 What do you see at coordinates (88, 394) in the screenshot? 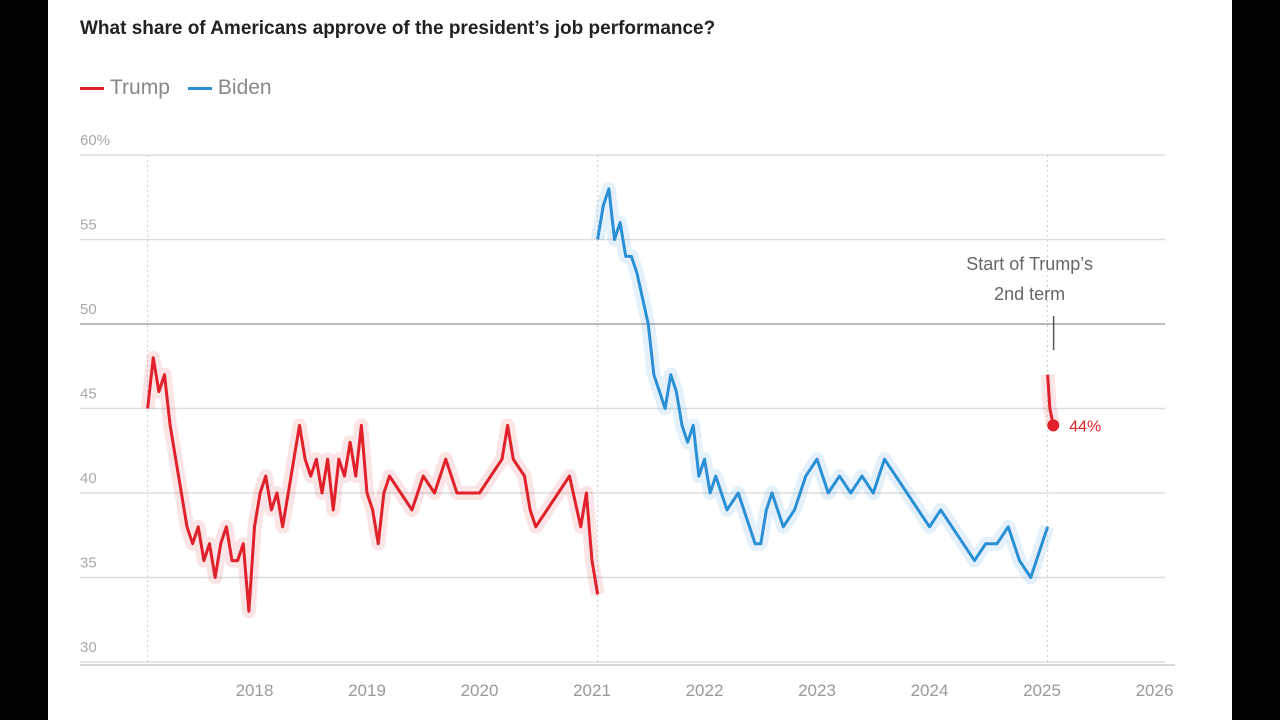
I see `y-tick-label: 45` at bounding box center [88, 394].